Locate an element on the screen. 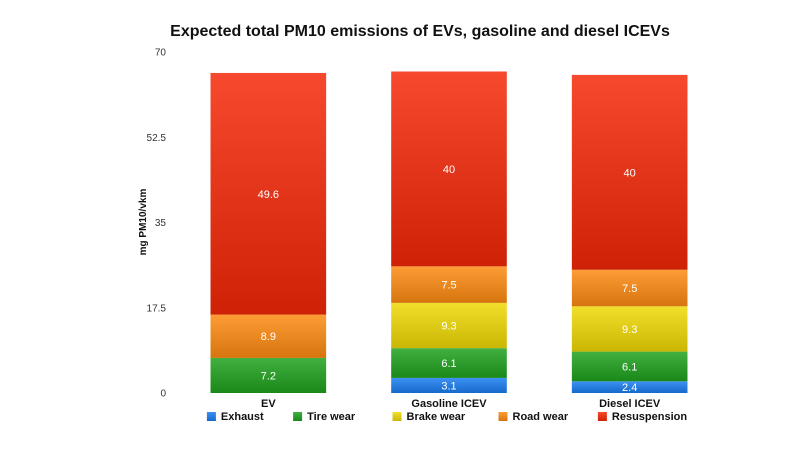 Image resolution: width=800 pixels, height=450 pixels. data-label: 3.1 is located at coordinates (448, 386).